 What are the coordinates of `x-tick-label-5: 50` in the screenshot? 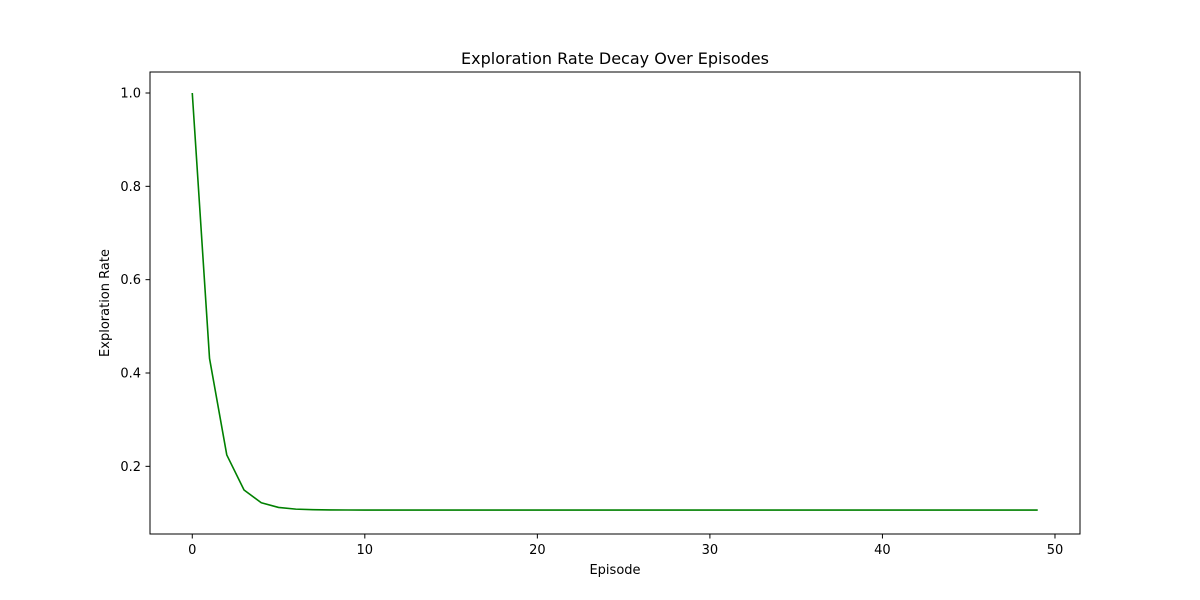 It's located at (1055, 550).